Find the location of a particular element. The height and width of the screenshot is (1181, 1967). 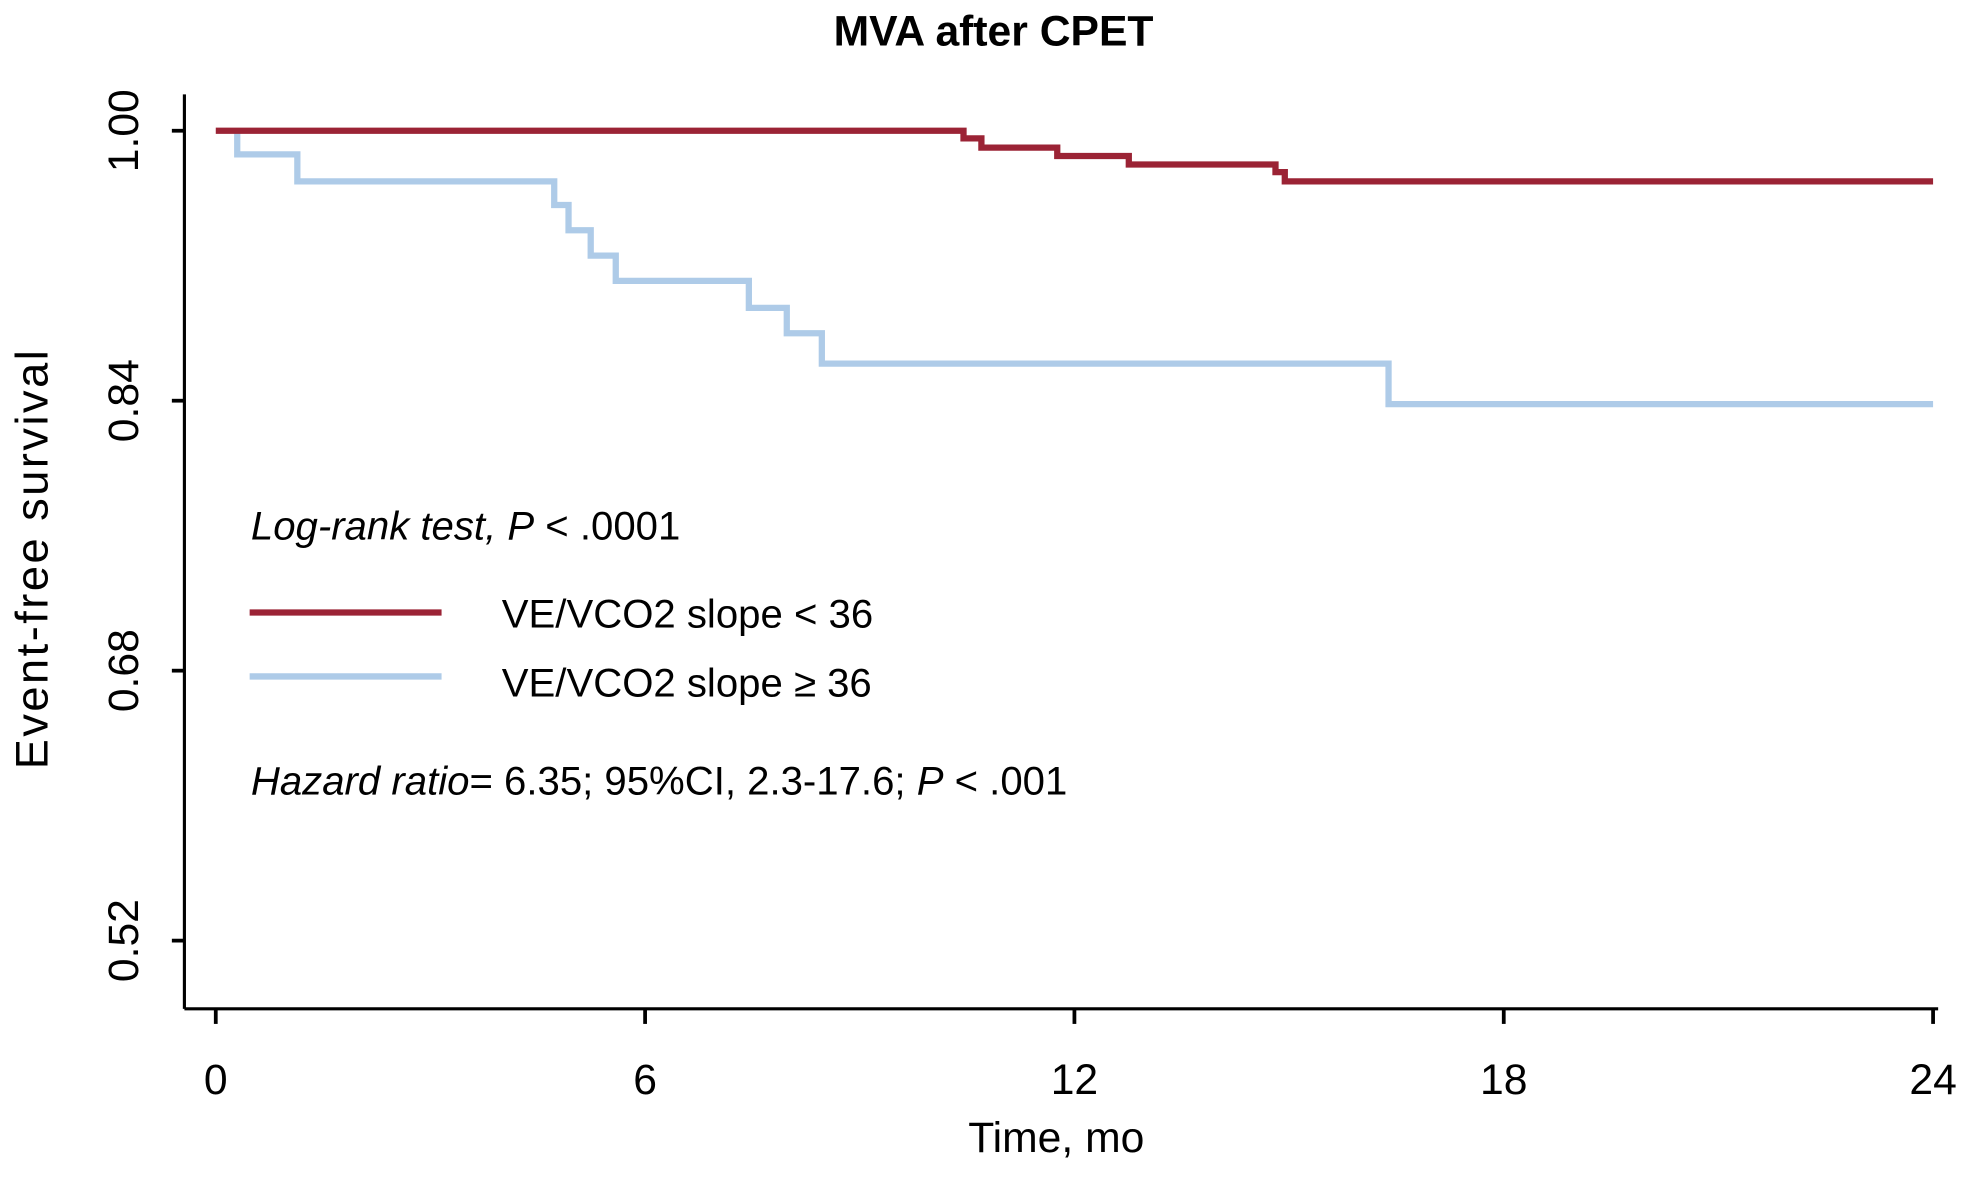

survival-curve-low-slope is located at coordinates (1074, 156).